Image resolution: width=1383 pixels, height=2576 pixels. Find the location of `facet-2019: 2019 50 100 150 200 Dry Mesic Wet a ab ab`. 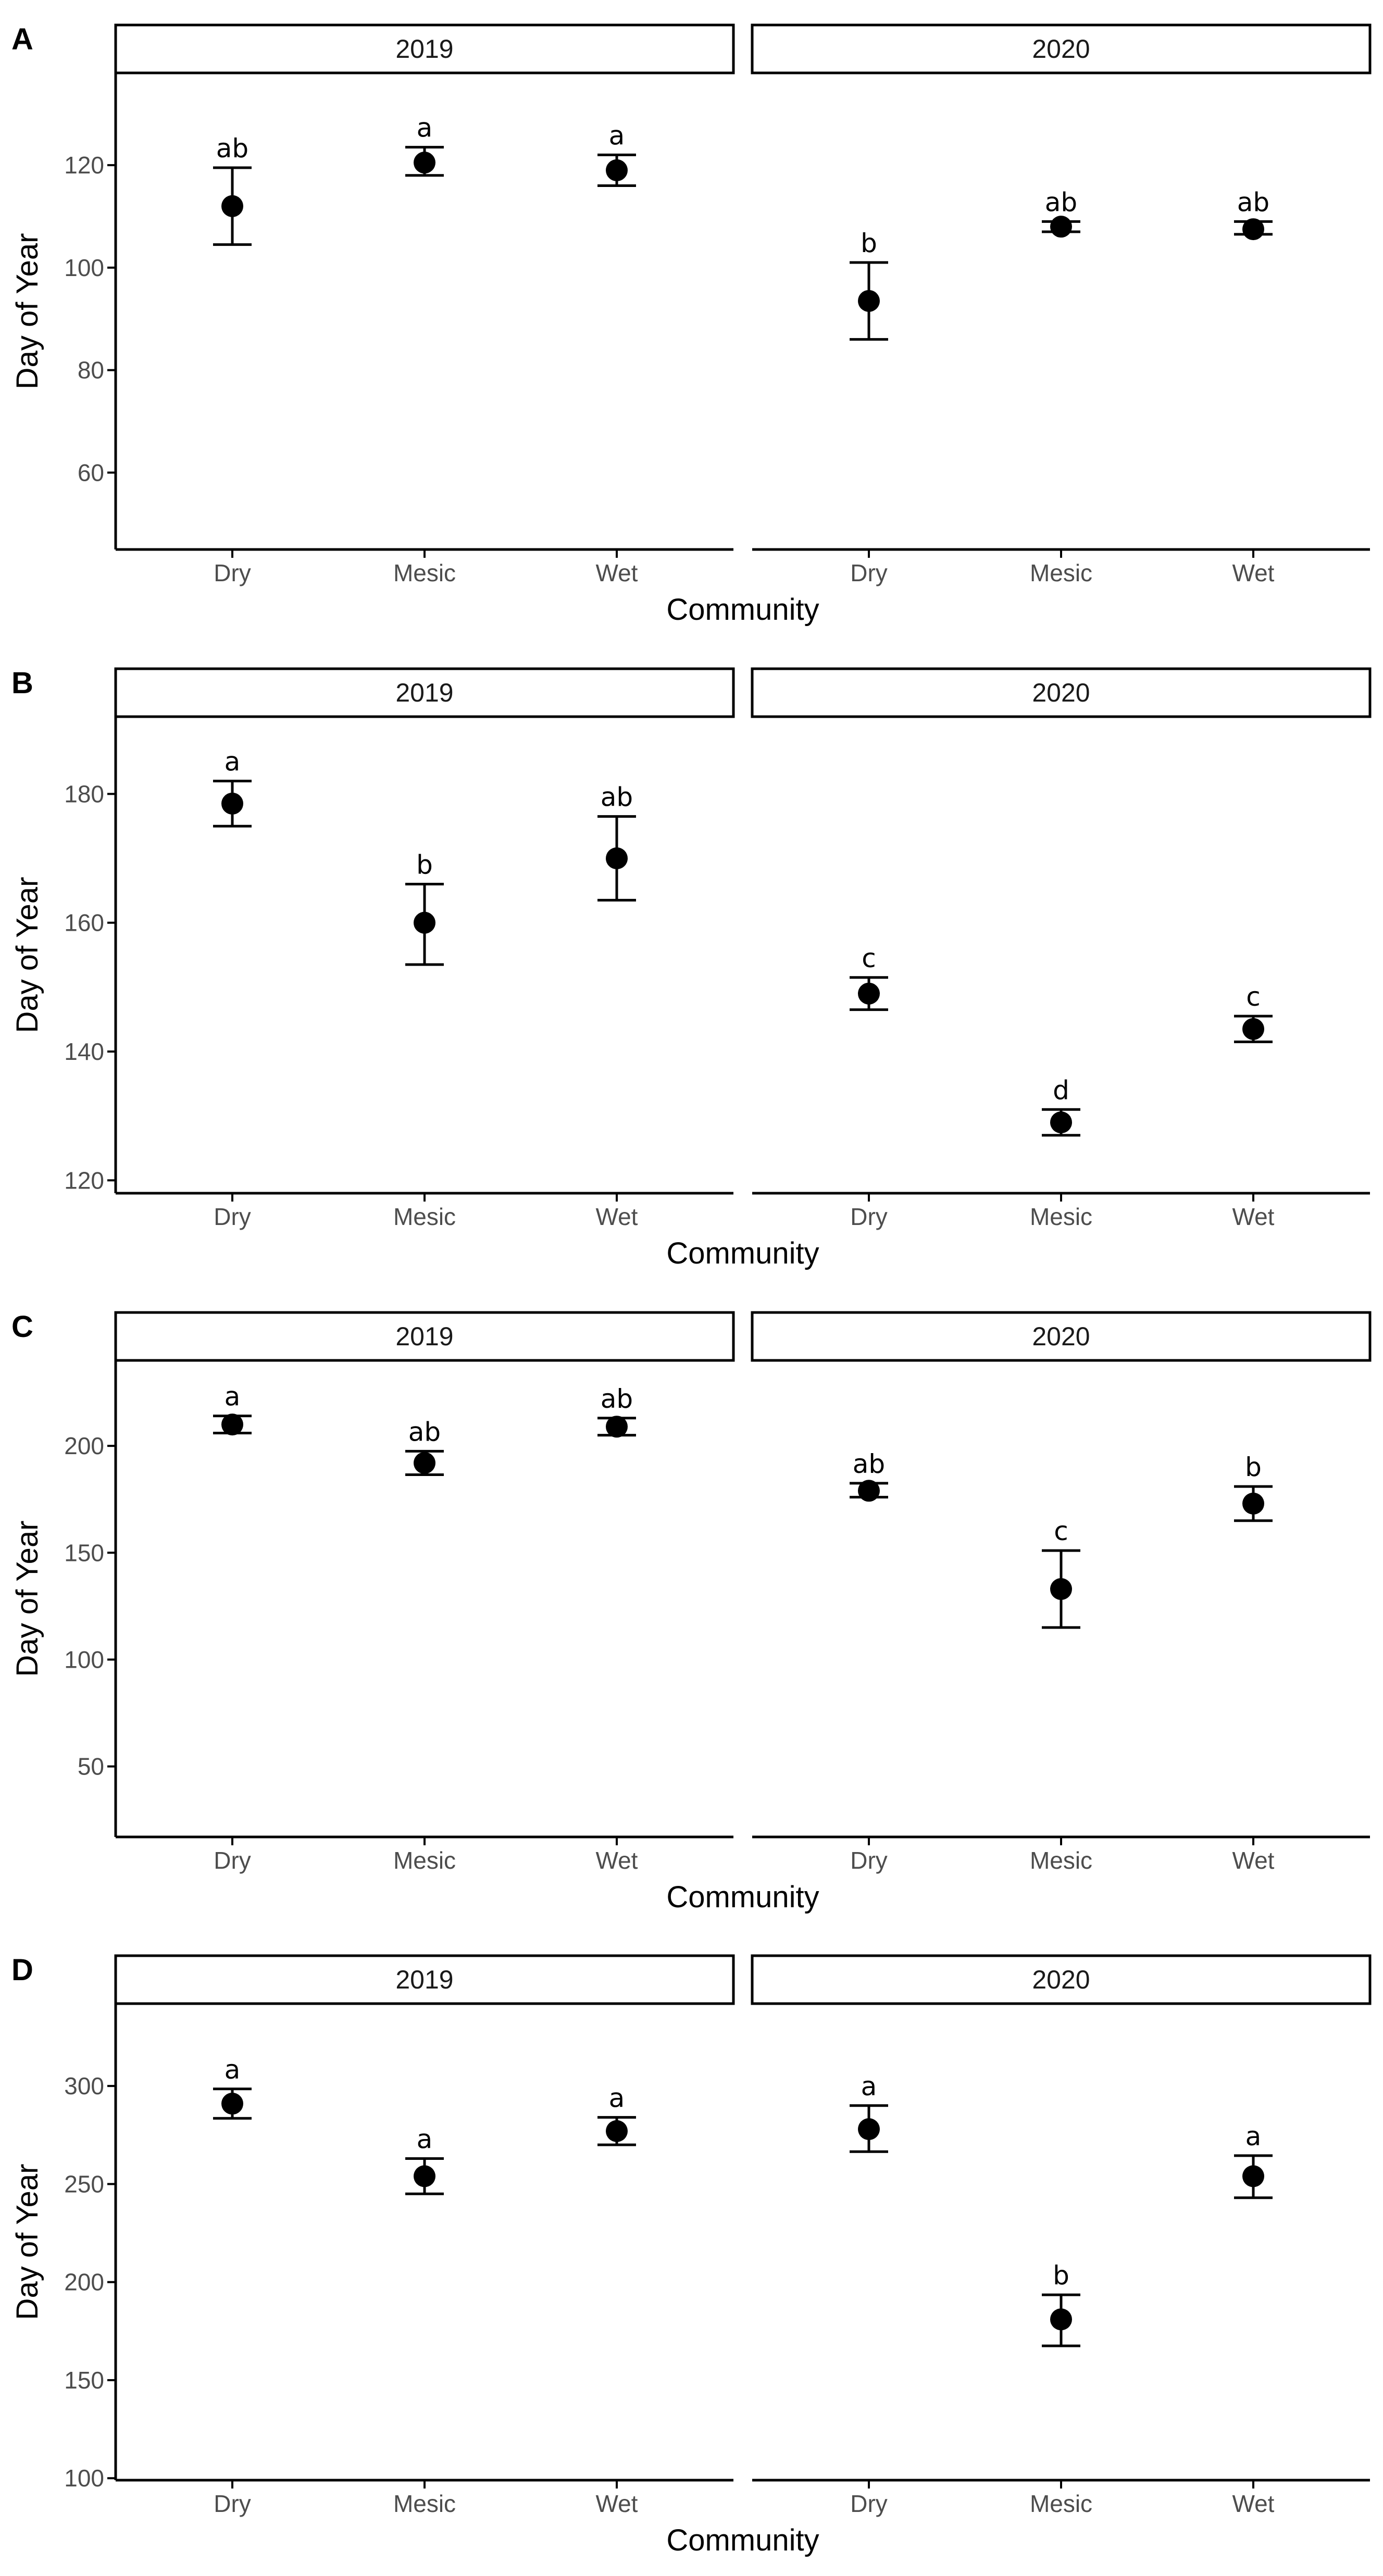

facet-2019: 2019 50 100 150 200 Dry Mesic Wet a ab ab is located at coordinates (400, 1592).